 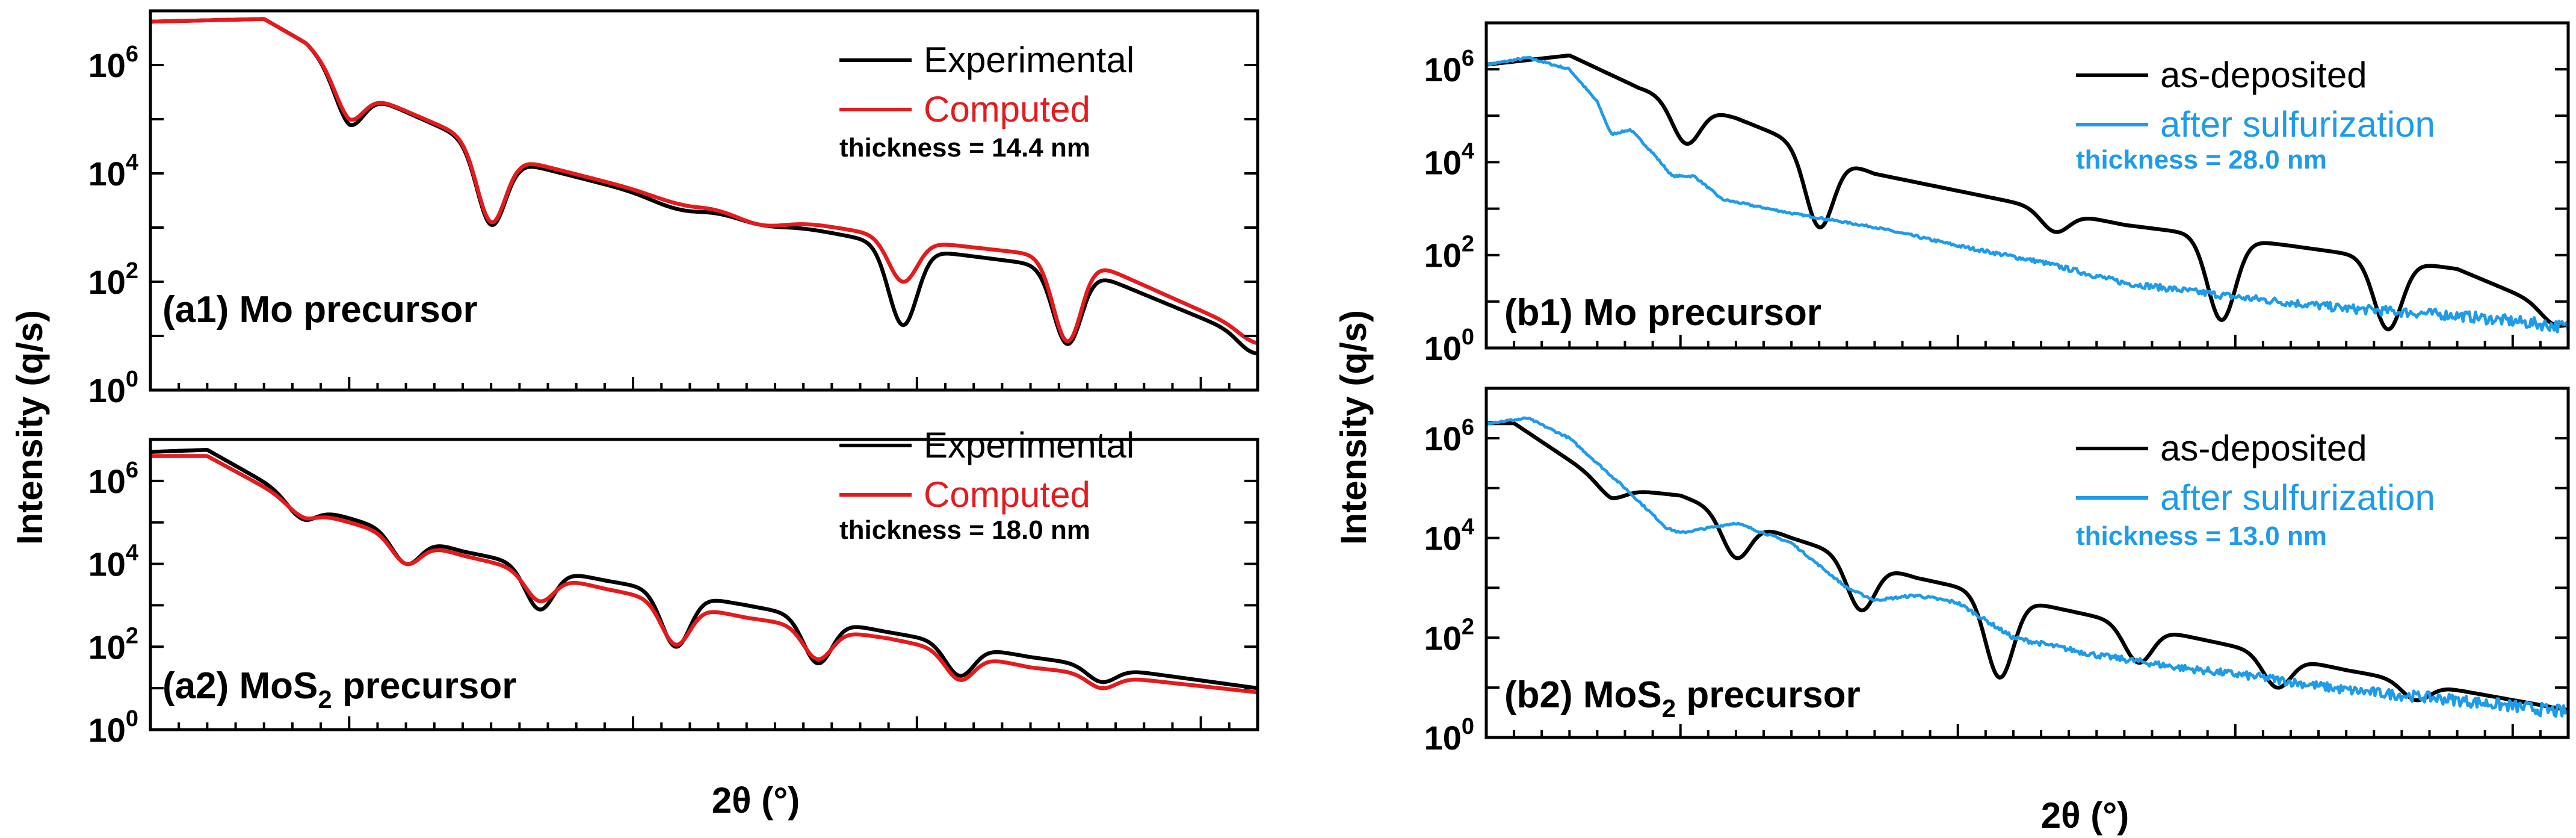 I want to click on y-tick-label-b2-1: 10², so click(x=1449, y=636).